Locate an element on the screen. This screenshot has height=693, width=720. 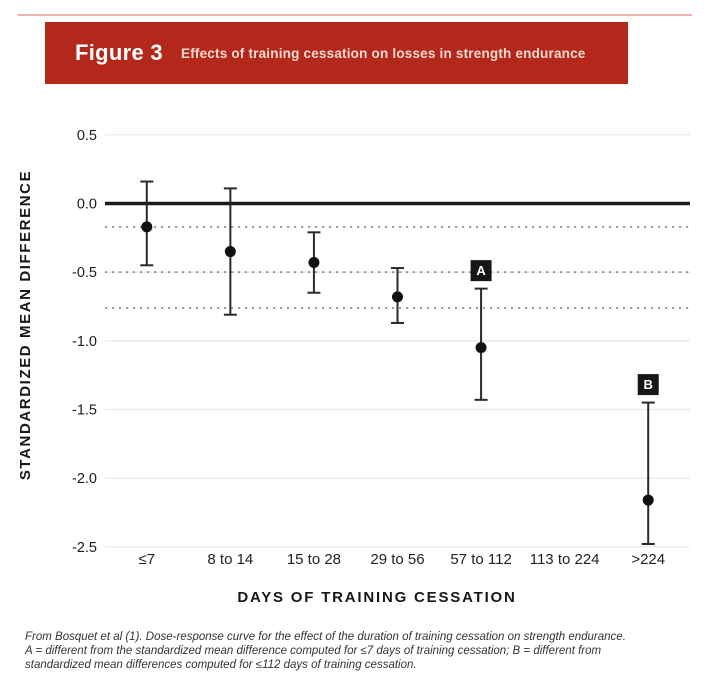
y-tick-label: -0.5 is located at coordinates (84, 273).